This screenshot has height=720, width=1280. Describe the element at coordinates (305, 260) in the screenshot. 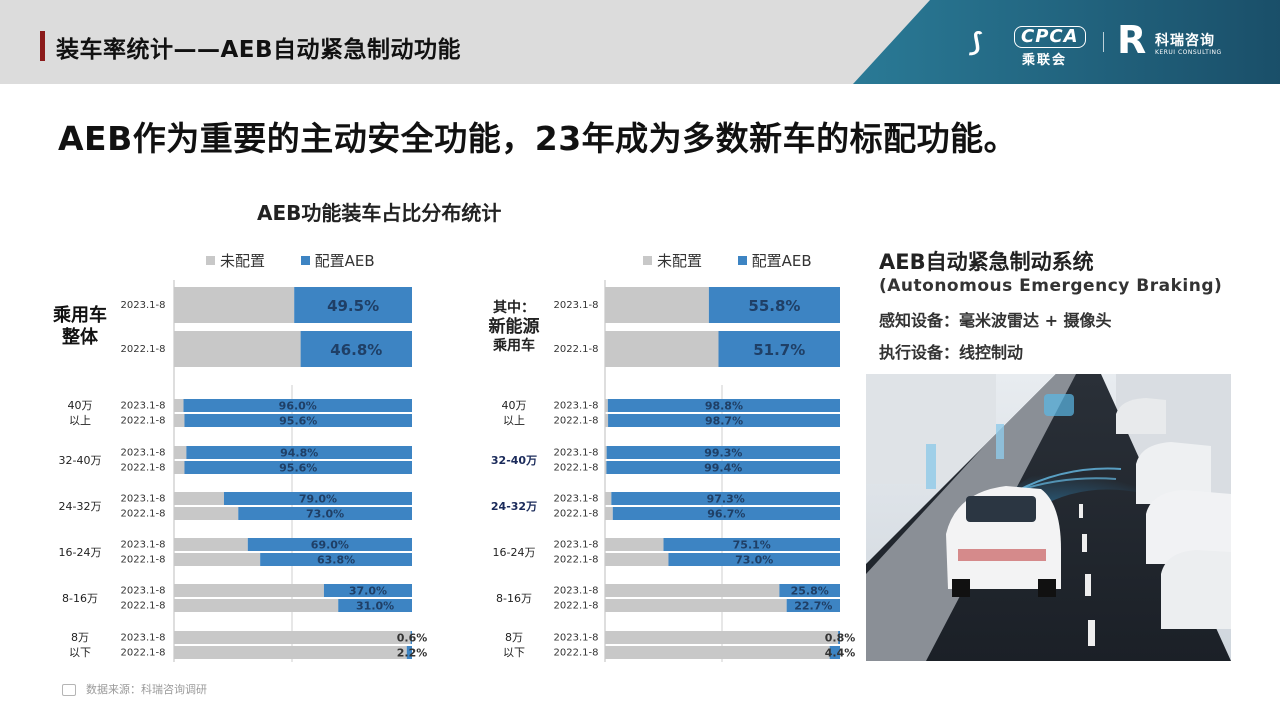

I see `legend-swatch-configured` at that location.